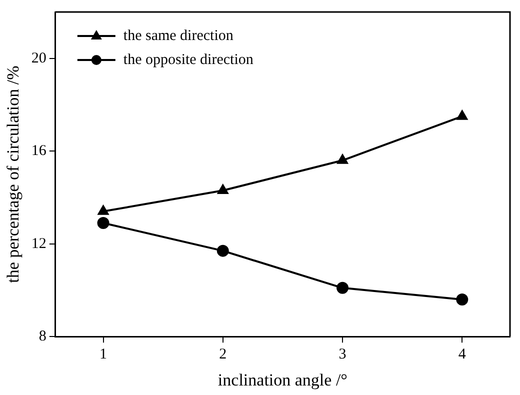 Image resolution: width=520 pixels, height=395 pixels. What do you see at coordinates (104, 354) in the screenshot?
I see `x-tick-label: 1` at bounding box center [104, 354].